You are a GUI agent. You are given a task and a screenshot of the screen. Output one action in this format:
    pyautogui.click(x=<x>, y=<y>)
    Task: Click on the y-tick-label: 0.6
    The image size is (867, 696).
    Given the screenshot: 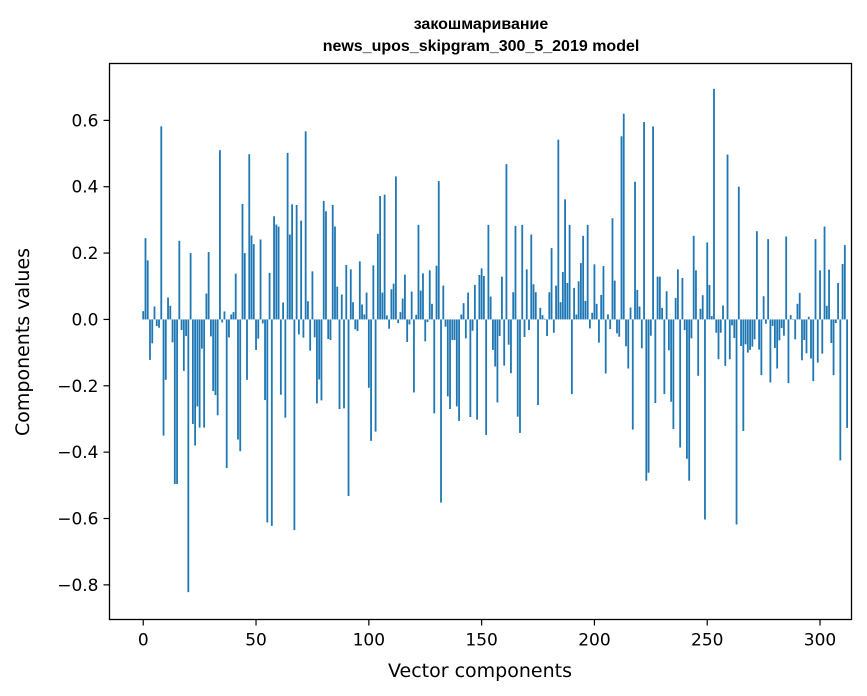 What is the action you would take?
    pyautogui.click(x=84, y=121)
    